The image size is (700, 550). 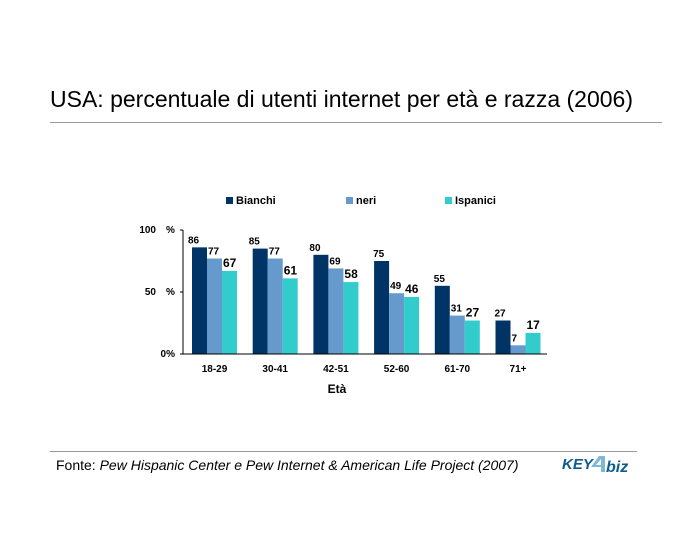 What do you see at coordinates (351, 274) in the screenshot?
I see `data-label-42-51-3: 58` at bounding box center [351, 274].